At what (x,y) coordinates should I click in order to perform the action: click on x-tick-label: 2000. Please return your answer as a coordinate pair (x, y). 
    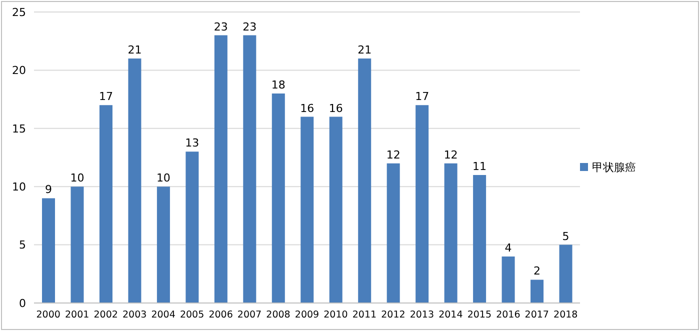
    Looking at the image, I should click on (48, 315).